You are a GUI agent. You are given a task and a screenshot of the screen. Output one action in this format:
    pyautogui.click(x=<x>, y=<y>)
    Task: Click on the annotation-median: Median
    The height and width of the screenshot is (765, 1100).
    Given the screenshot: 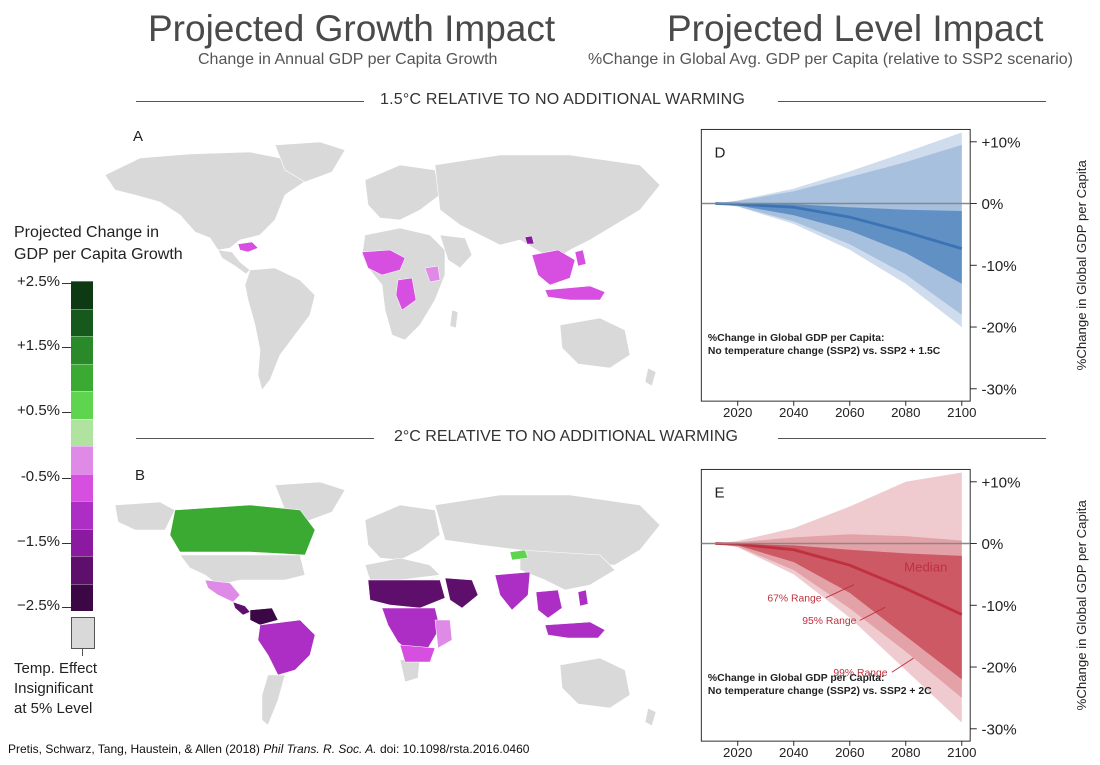 What is the action you would take?
    pyautogui.click(x=925, y=566)
    